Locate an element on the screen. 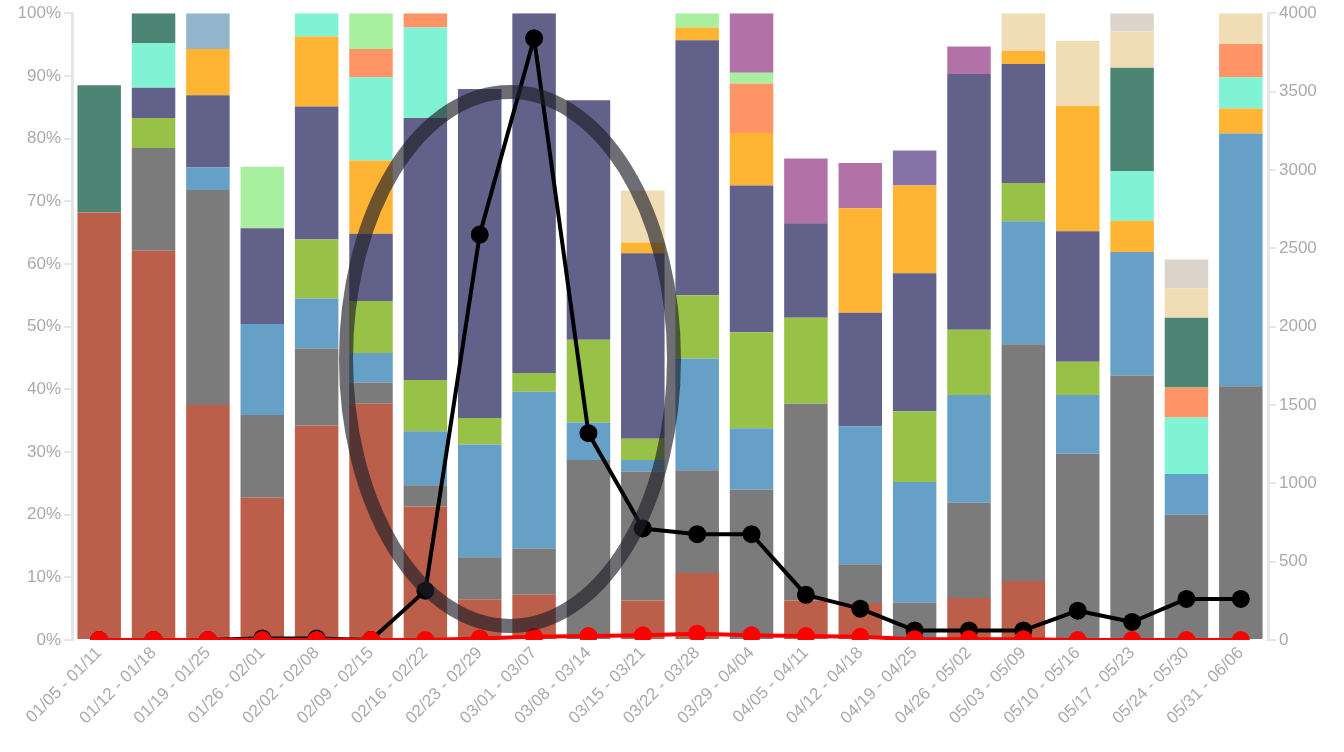  y-tick-label: 100% is located at coordinates (39, 12).